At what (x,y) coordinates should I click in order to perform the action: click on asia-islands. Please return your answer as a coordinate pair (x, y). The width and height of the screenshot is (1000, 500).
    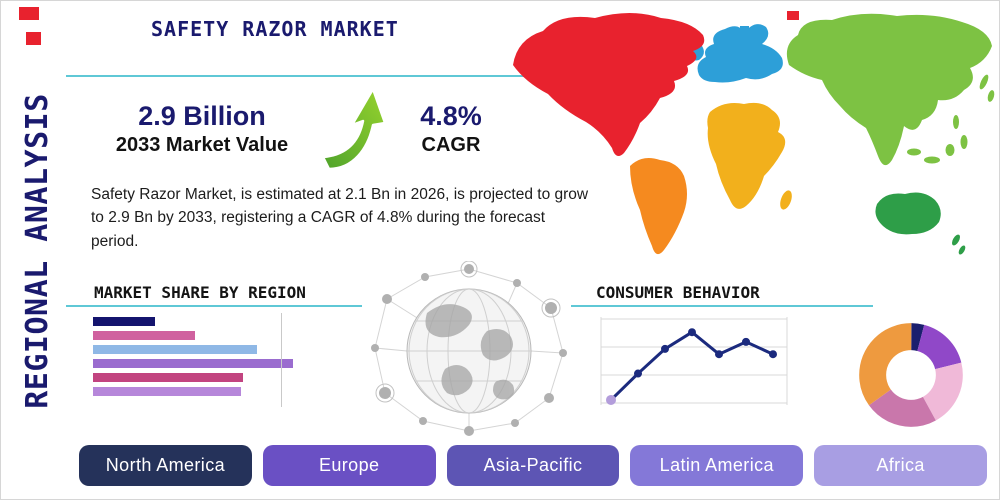
    Looking at the image, I should click on (951, 119).